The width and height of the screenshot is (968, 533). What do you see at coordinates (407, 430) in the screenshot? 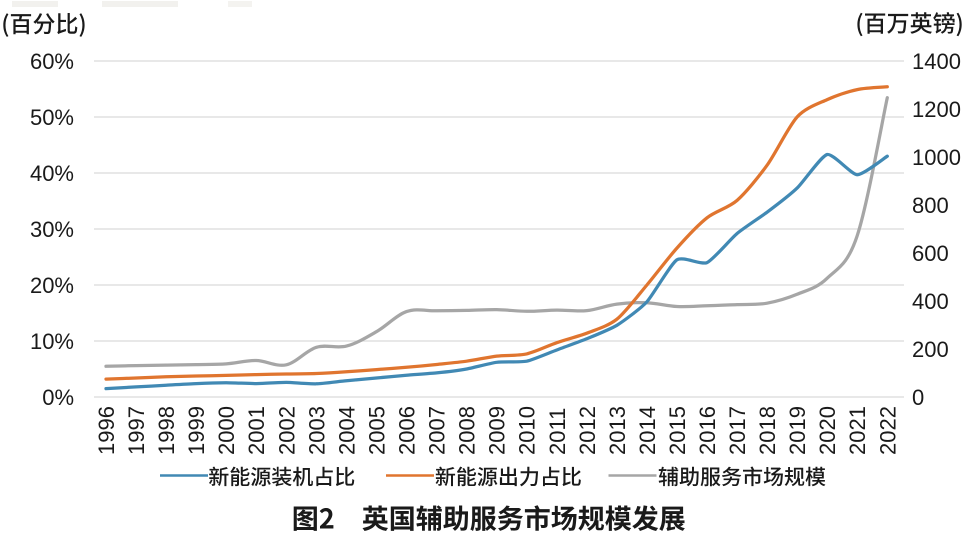
I see `svg-text: 2006` at bounding box center [407, 430].